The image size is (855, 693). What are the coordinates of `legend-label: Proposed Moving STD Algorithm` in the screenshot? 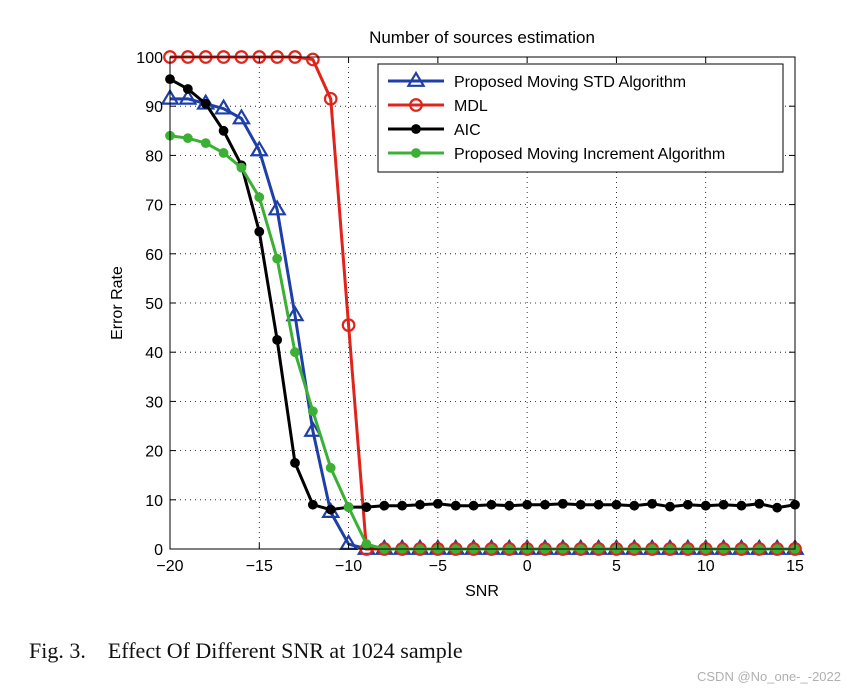 It's located at (570, 82).